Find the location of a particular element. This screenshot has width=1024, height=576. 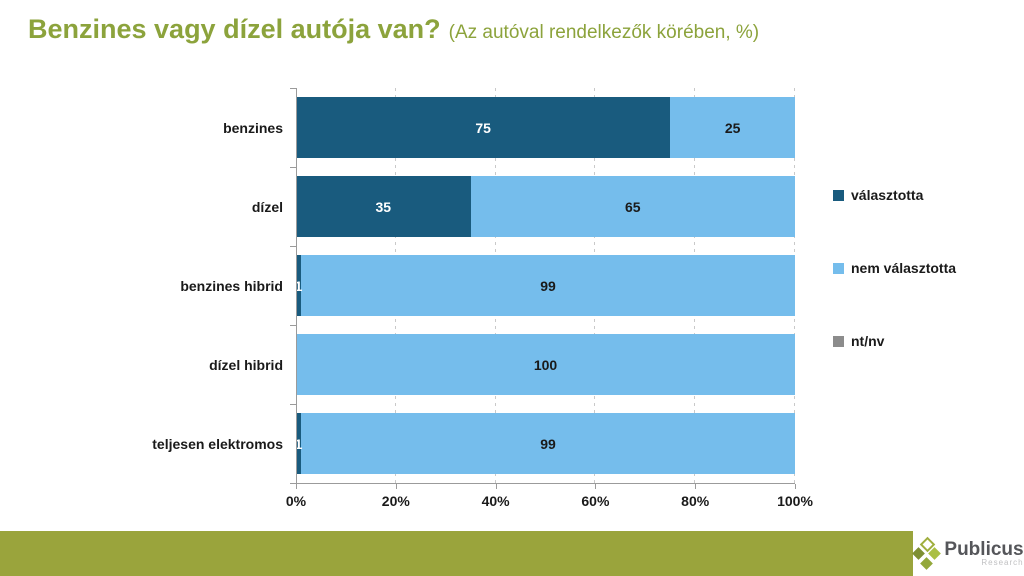

bar-row: 75 25 is located at coordinates (545, 127).